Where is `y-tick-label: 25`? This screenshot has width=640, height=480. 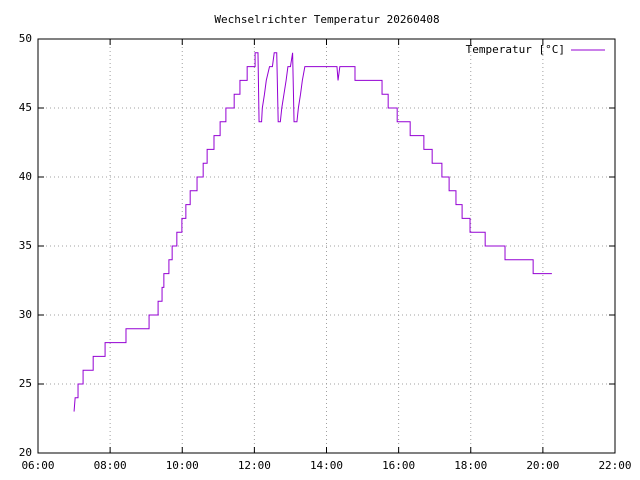 y-tick-label: 25 is located at coordinates (25, 383).